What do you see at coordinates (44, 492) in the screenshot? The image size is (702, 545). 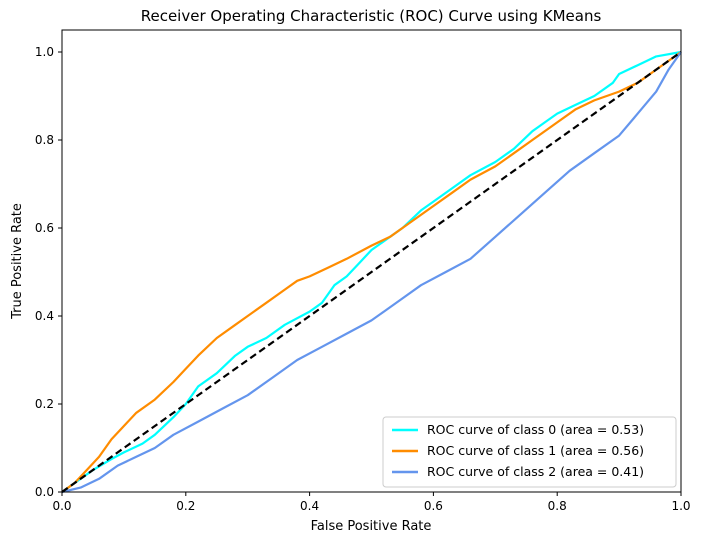 I see `y-tick-label: 0.0` at bounding box center [44, 492].